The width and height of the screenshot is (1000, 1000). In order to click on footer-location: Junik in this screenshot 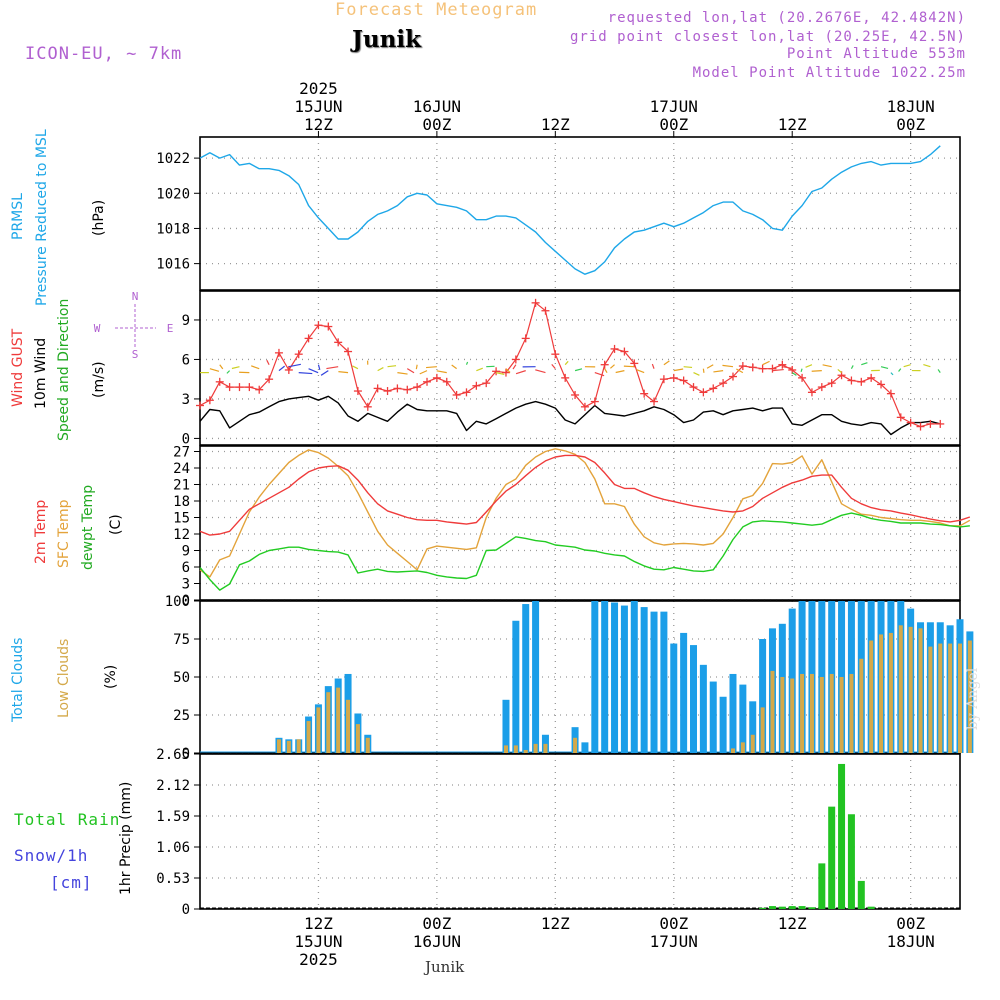, I will do `click(445, 967)`.